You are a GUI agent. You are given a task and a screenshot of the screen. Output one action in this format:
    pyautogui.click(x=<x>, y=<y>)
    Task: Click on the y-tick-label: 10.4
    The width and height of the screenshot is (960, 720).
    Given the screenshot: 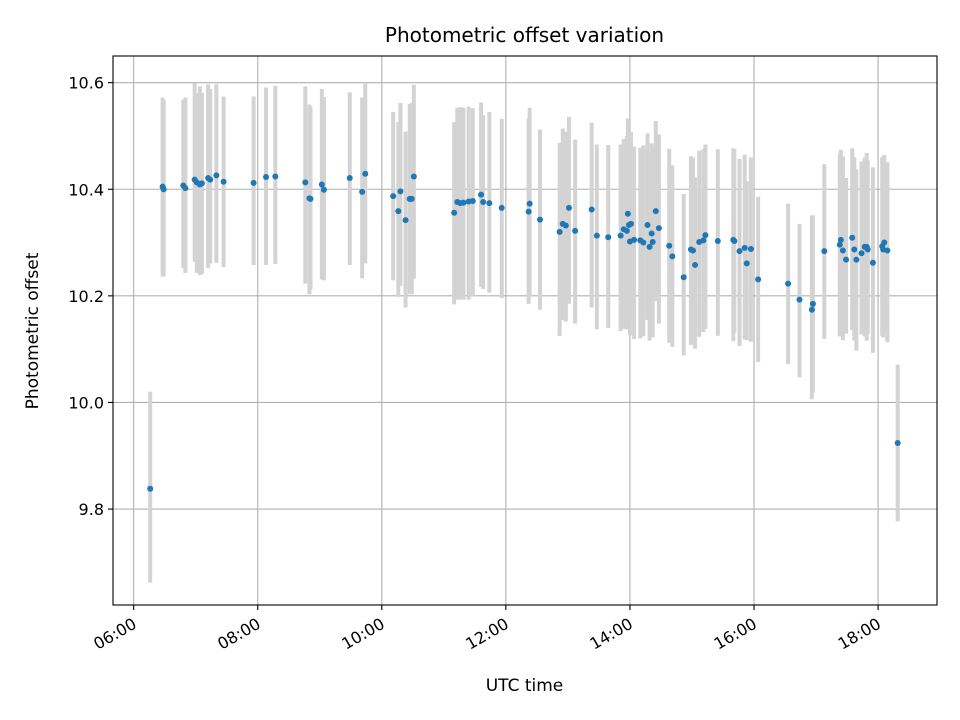 What is the action you would take?
    pyautogui.click(x=86, y=189)
    